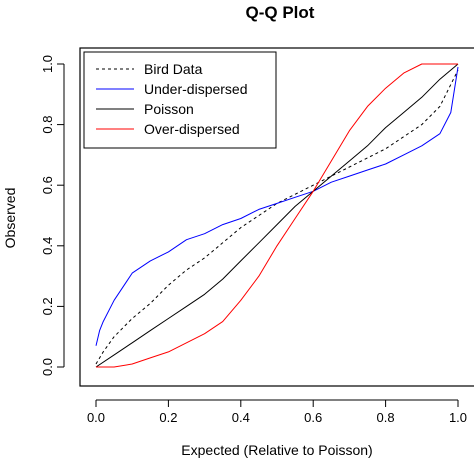 Image resolution: width=474 pixels, height=463 pixels. What do you see at coordinates (196, 89) in the screenshot?
I see `legend-label: Under-dispersed` at bounding box center [196, 89].